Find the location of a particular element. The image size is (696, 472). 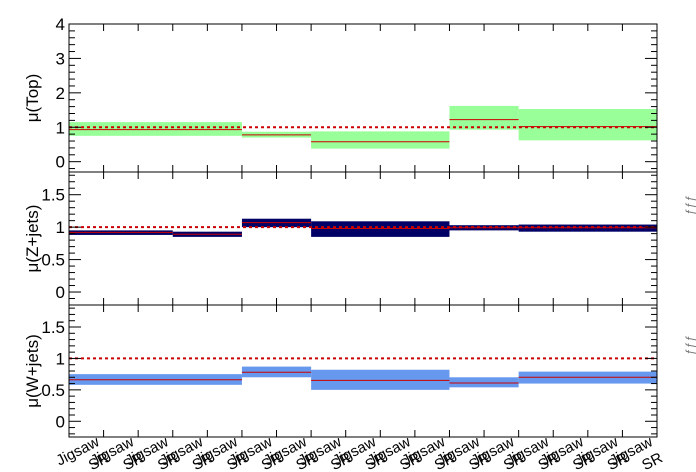

y-tick-label: 2 is located at coordinates (60, 93).